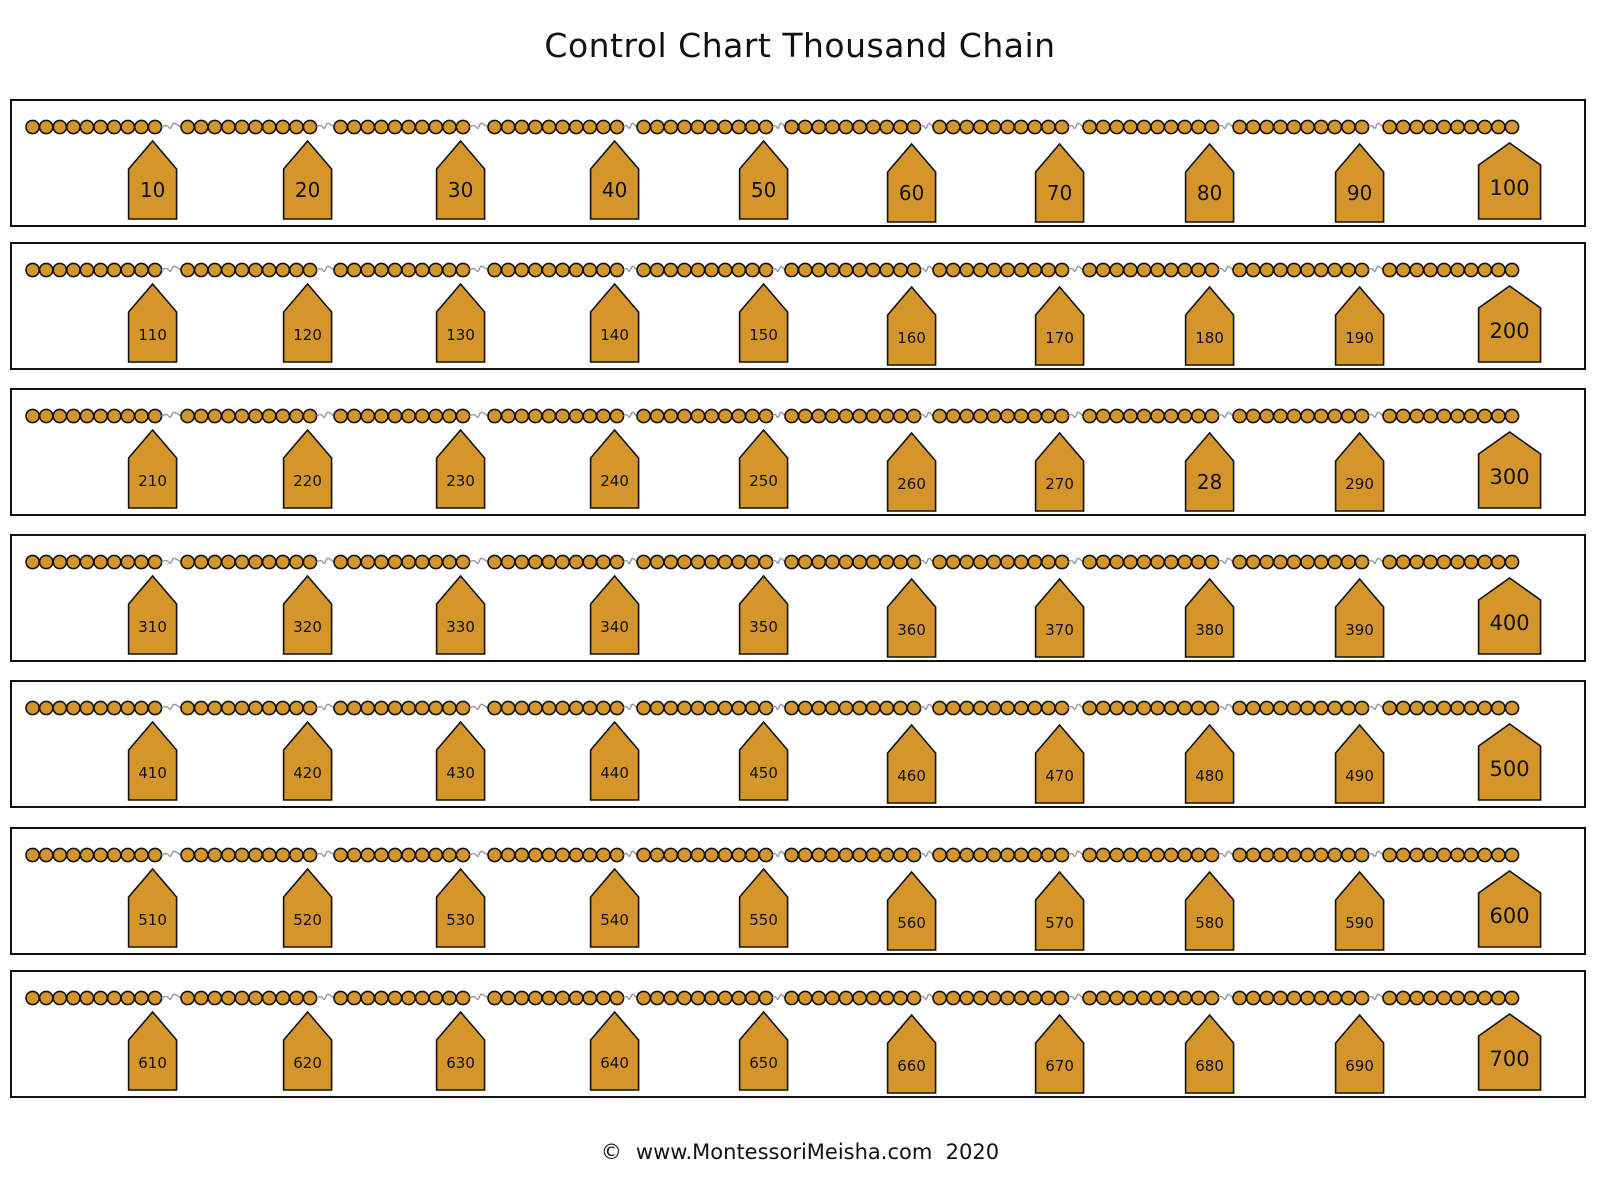 The image size is (1600, 1199). What do you see at coordinates (783, 899) in the screenshot?
I see `chain-row-graphic: 510 520 530 540 550 560 570 580 590 600` at bounding box center [783, 899].